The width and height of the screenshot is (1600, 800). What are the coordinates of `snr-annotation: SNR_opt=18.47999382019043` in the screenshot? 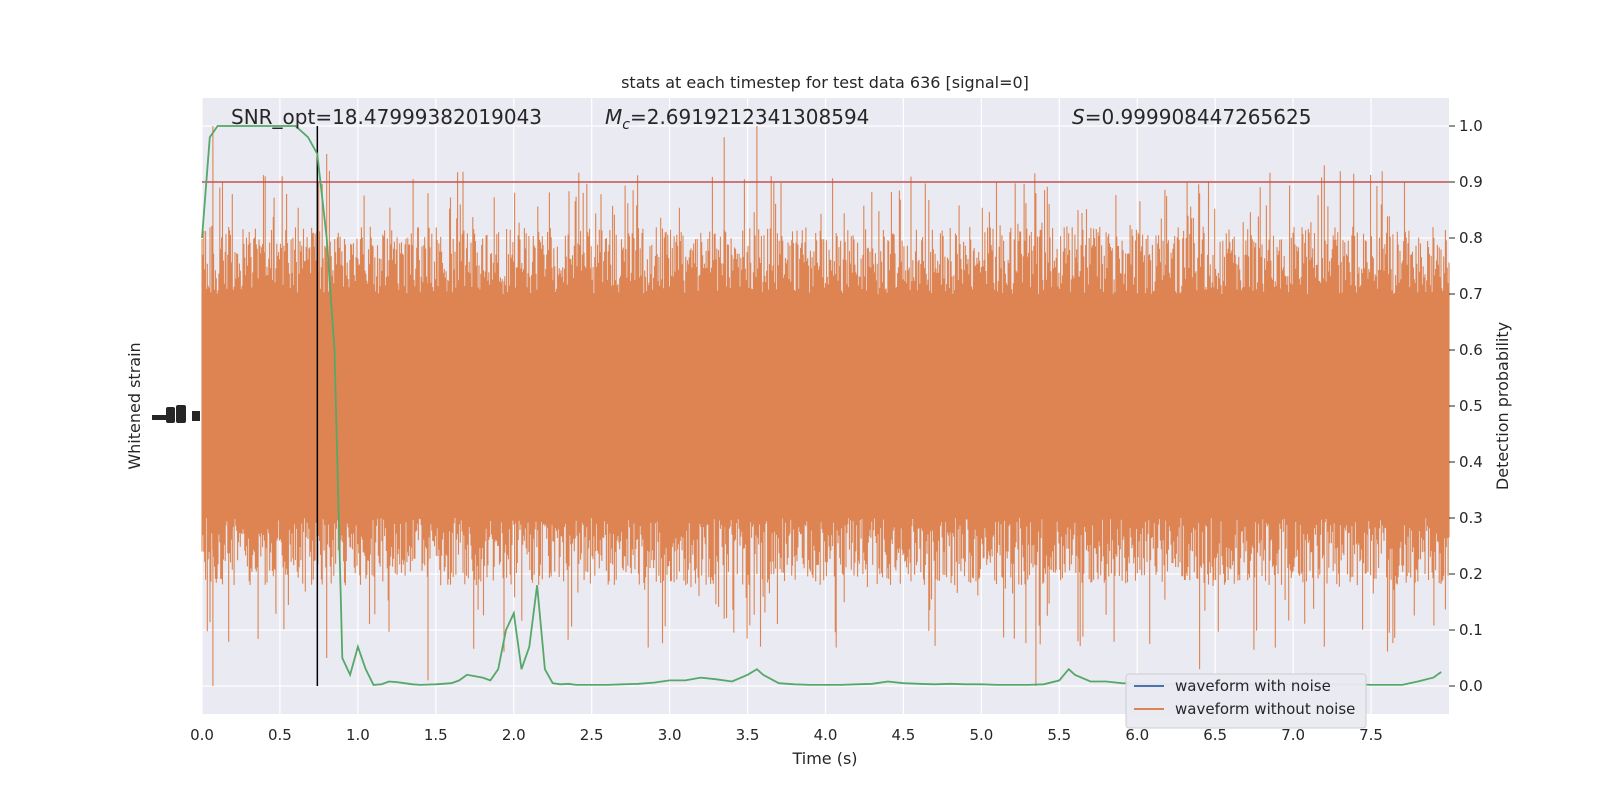 It's located at (386, 117).